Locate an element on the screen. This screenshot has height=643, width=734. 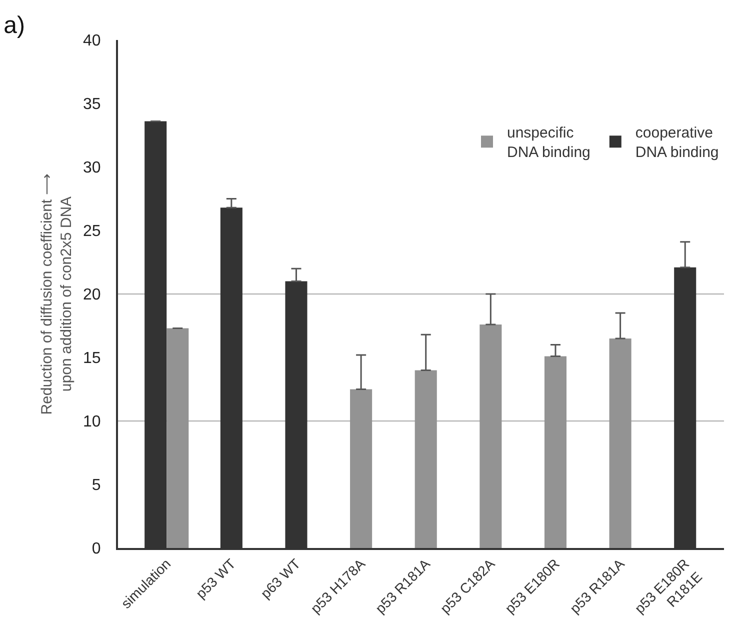
y-tick-label: 0 is located at coordinates (96, 549).